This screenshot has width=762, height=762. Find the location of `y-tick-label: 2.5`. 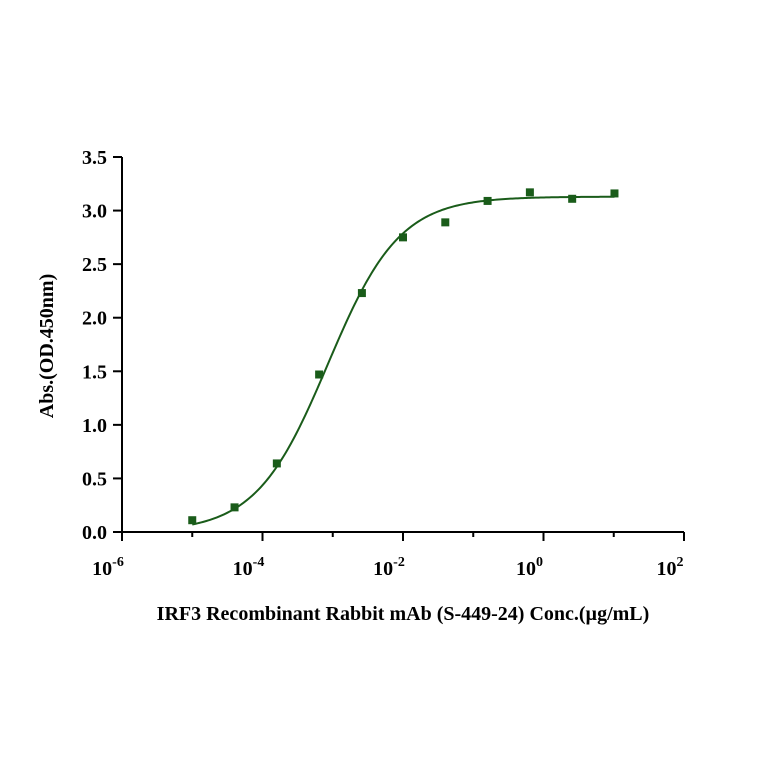

y-tick-label: 2.5 is located at coordinates (94, 265).